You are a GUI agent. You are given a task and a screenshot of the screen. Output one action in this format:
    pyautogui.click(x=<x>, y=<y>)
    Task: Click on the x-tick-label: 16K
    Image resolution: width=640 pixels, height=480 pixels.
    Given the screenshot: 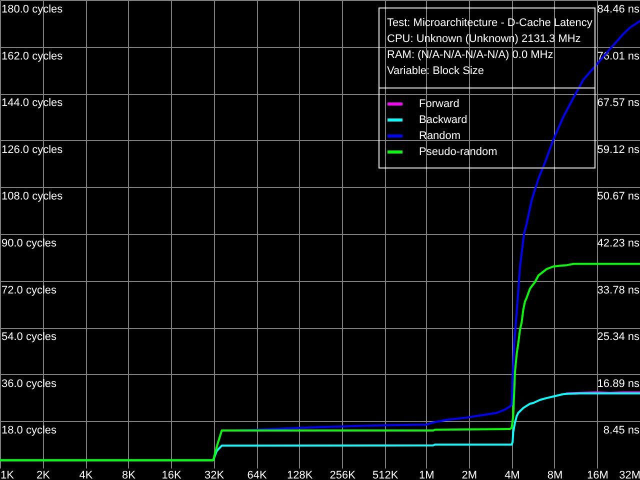 What is the action you would take?
    pyautogui.click(x=172, y=475)
    